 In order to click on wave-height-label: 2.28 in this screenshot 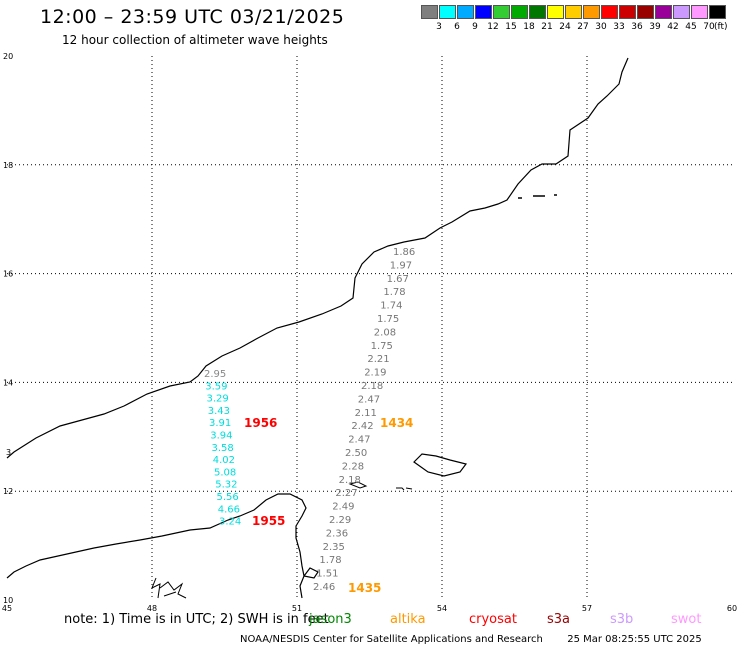, I will do `click(353, 466)`.